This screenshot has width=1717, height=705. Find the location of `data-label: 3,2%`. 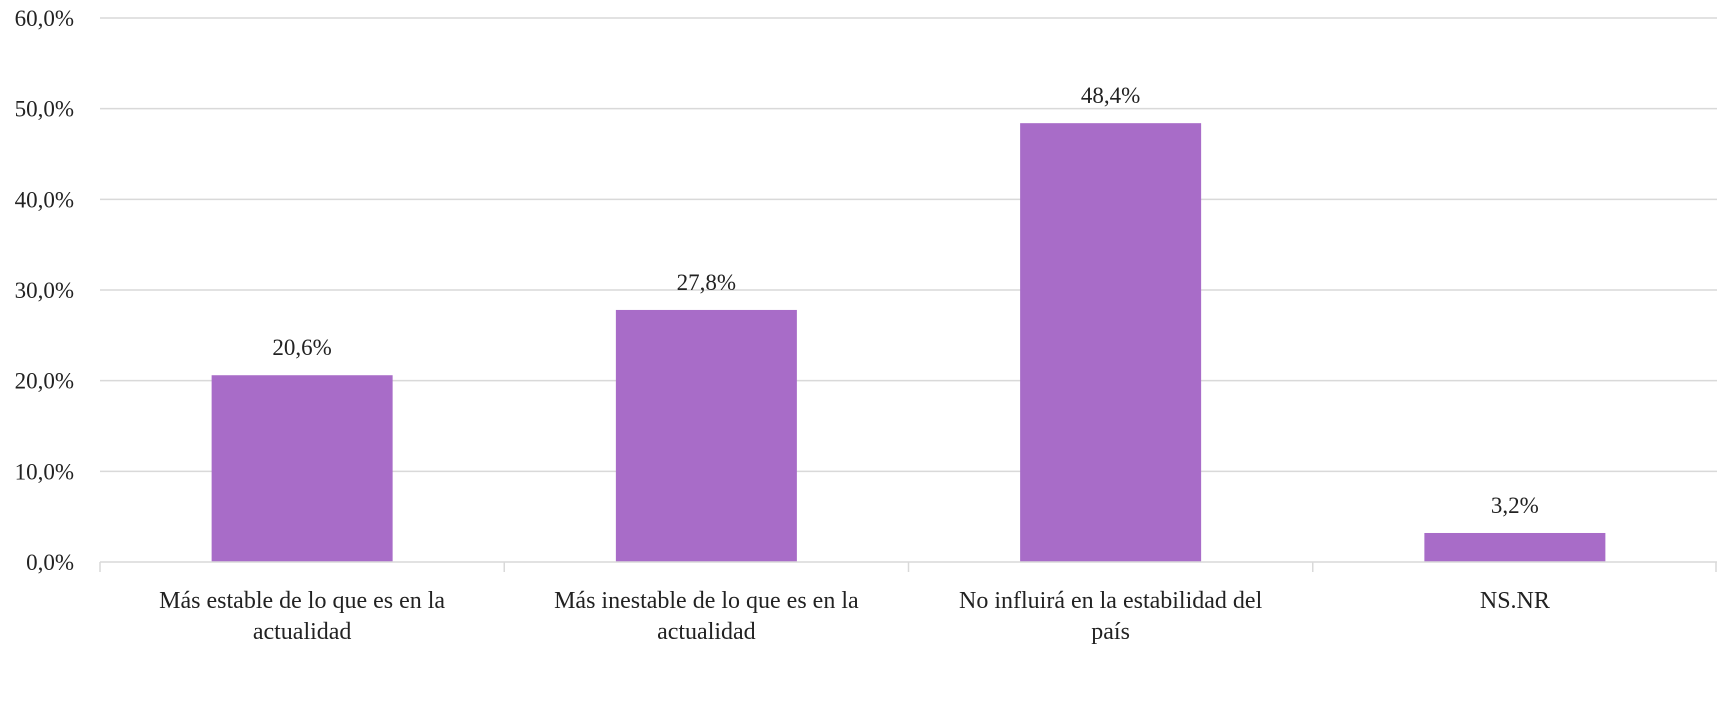

data-label: 3,2% is located at coordinates (1515, 505).